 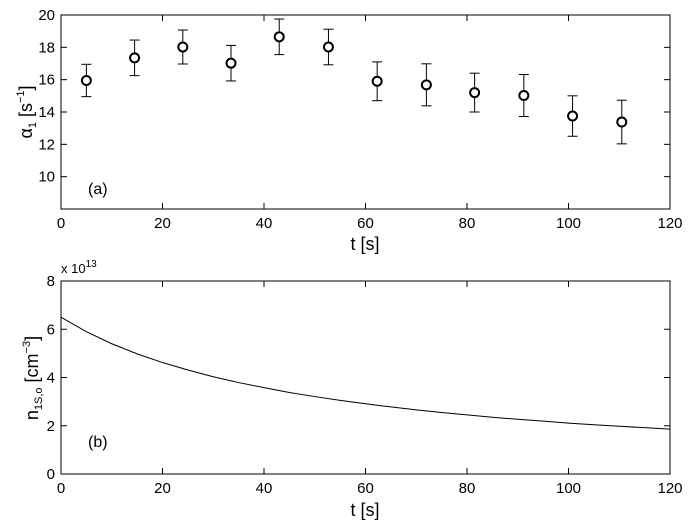 I want to click on y-tick-label: 6, so click(x=51, y=329).